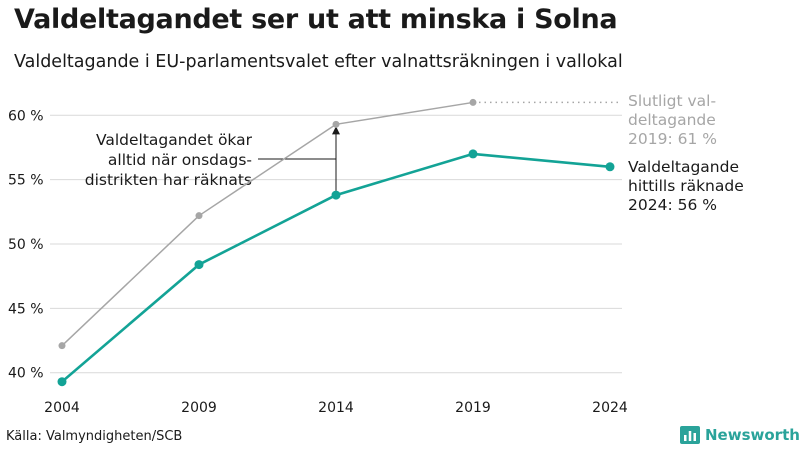 This screenshot has width=800, height=450. What do you see at coordinates (672, 205) in the screenshot?
I see `counted-series-label-line: 2024: 56 %` at bounding box center [672, 205].